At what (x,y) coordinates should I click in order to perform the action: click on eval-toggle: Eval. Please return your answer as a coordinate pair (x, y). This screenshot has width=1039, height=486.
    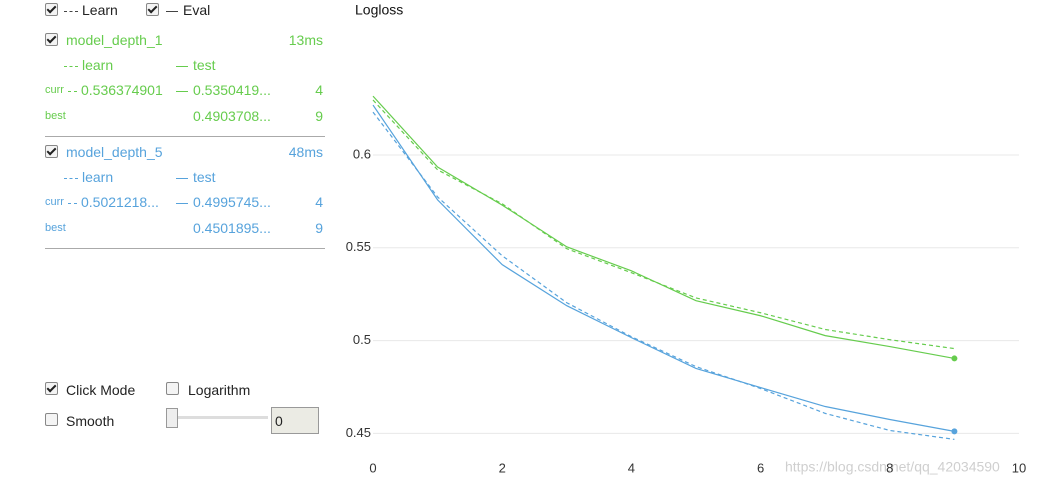
    Looking at the image, I should click on (188, 10).